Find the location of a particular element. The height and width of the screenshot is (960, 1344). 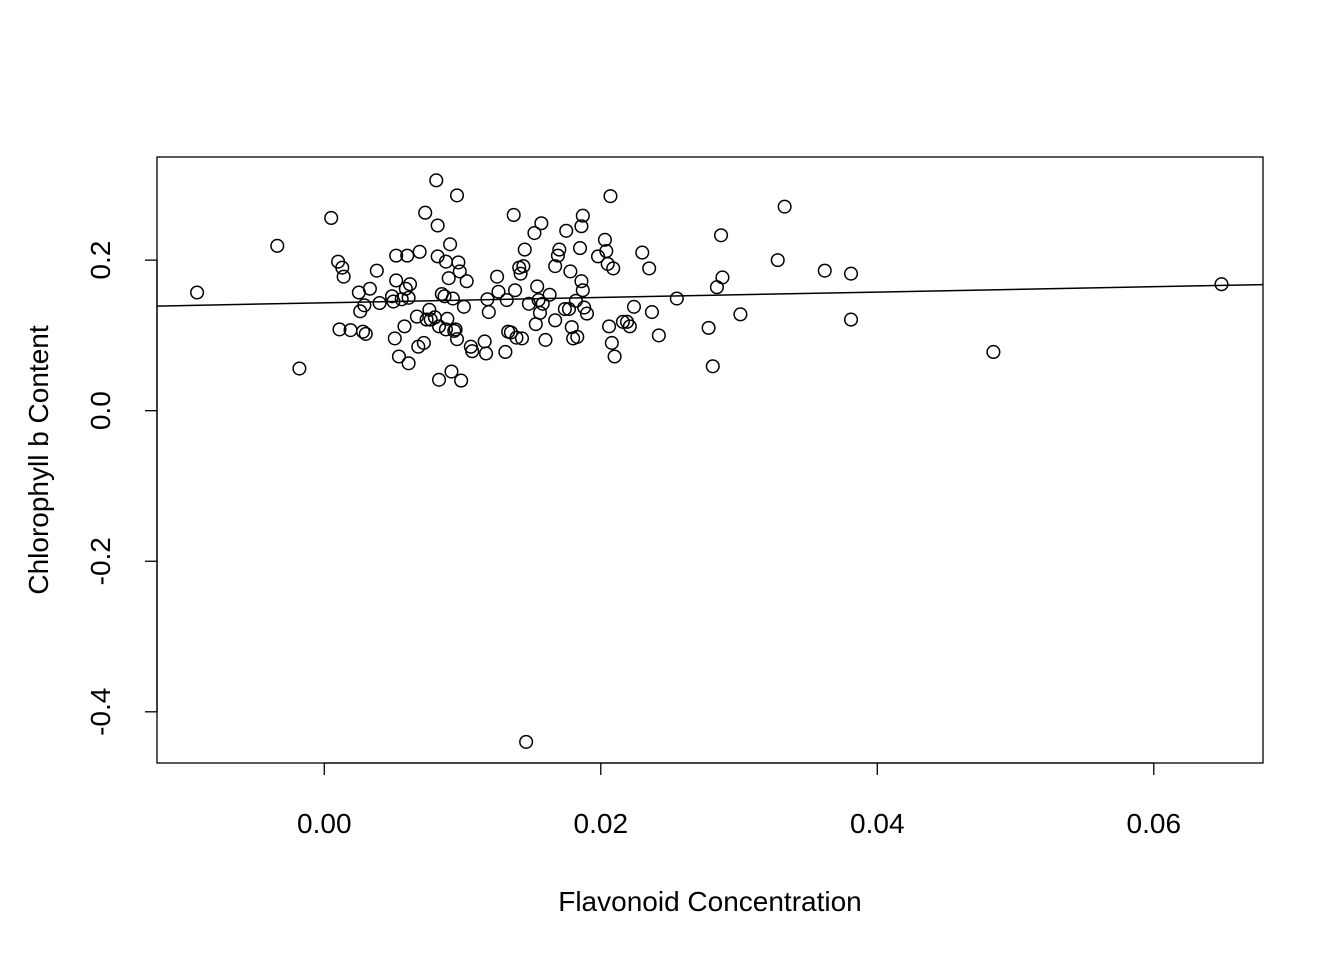

y-axis: -0.4 -0.2 0.0 0.2 is located at coordinates (121, 488).